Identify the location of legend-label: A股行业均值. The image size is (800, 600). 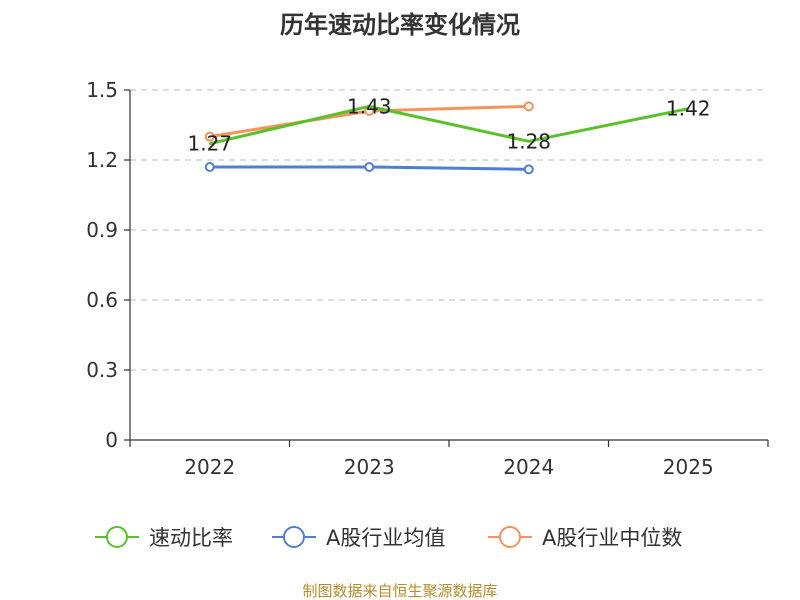
(385, 538).